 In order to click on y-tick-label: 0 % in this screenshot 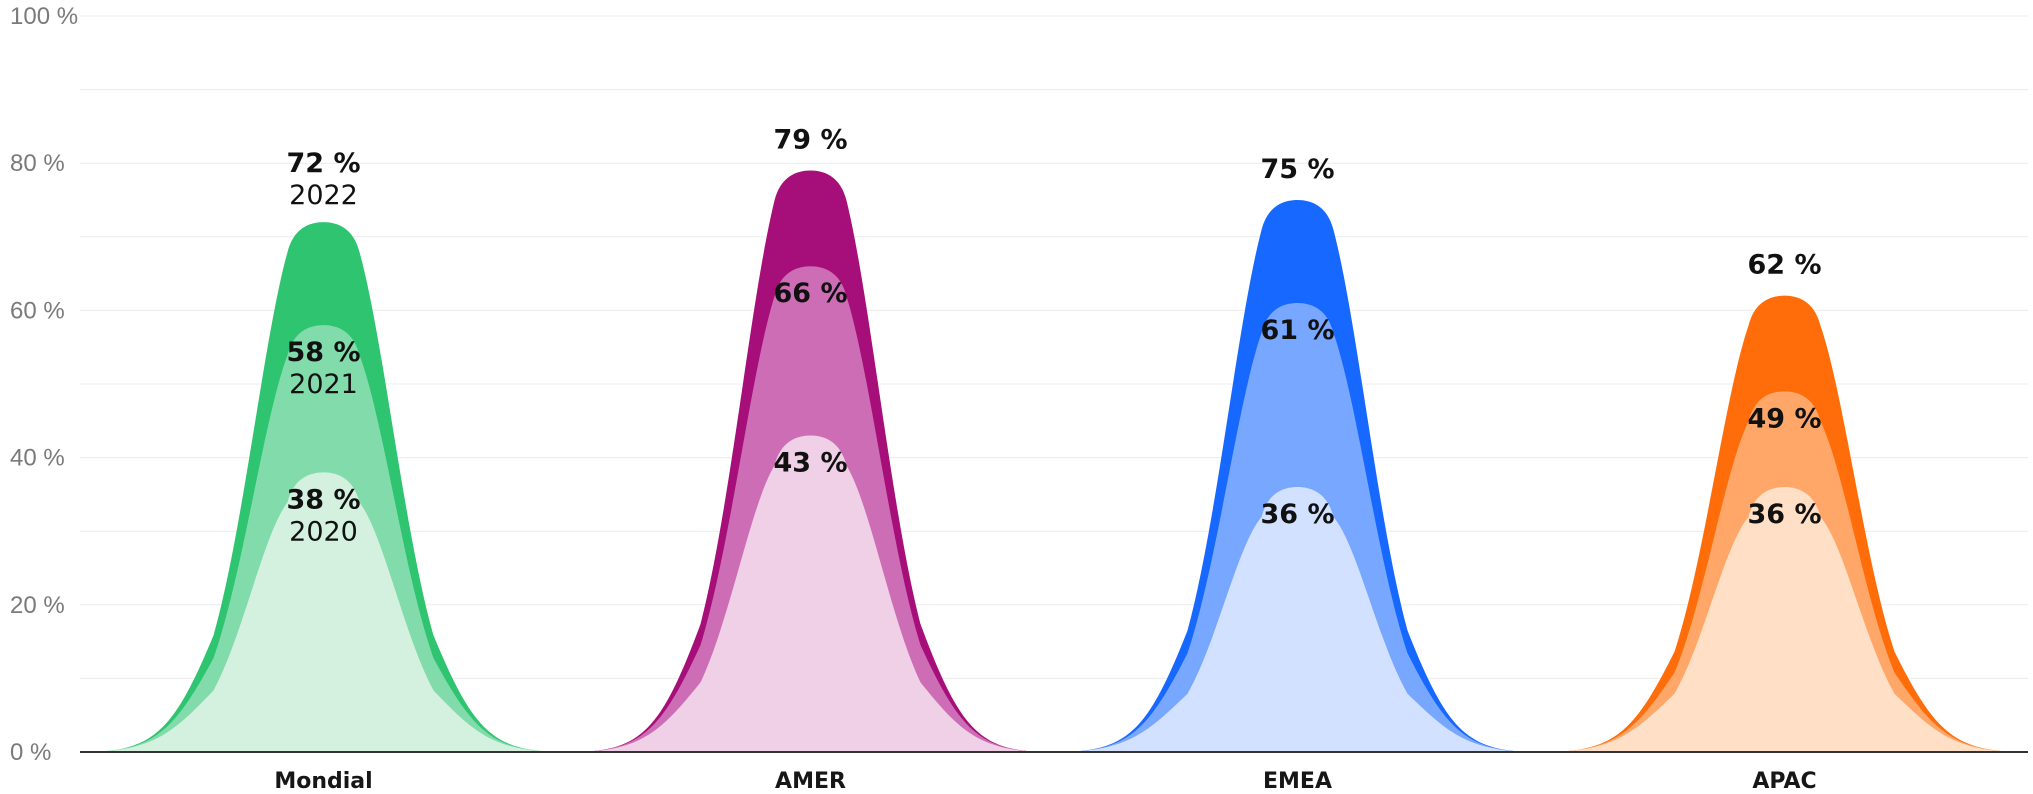, I will do `click(30, 752)`.